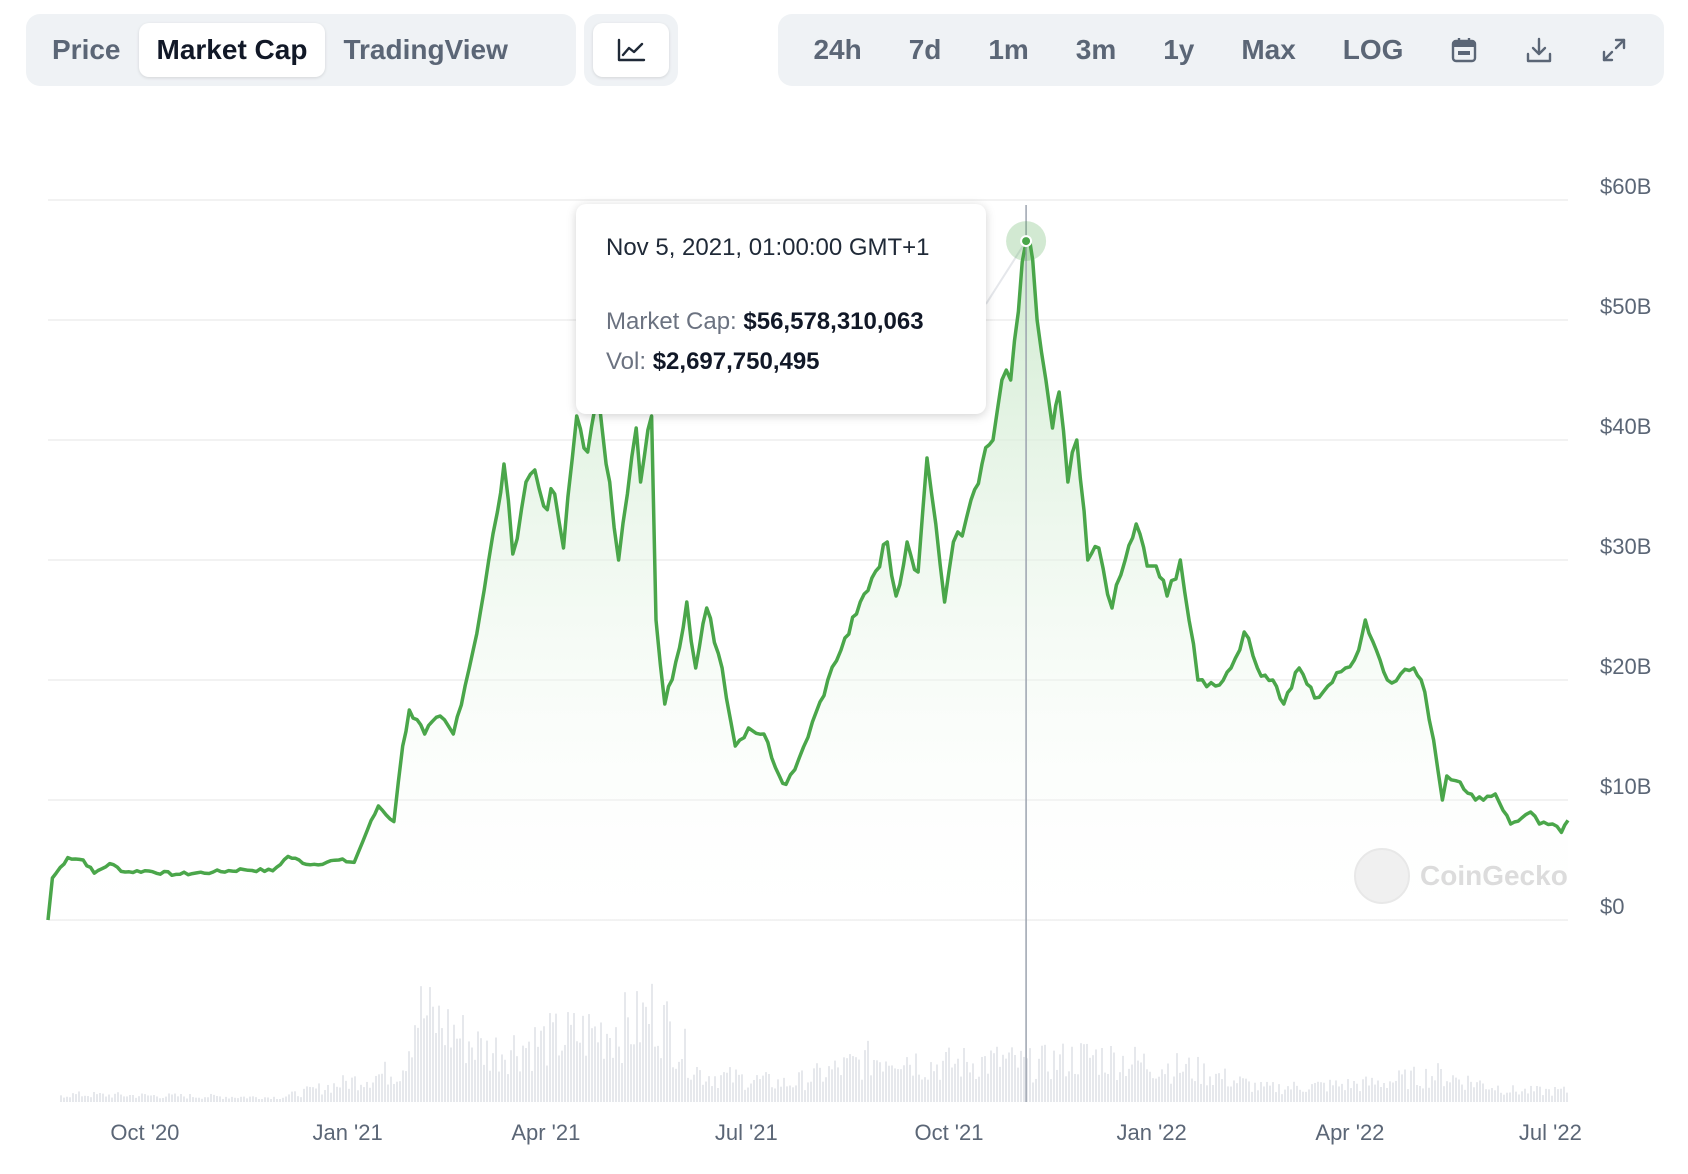 Image resolution: width=1688 pixels, height=1174 pixels. What do you see at coordinates (1268, 49) in the screenshot?
I see `range-max: Max` at bounding box center [1268, 49].